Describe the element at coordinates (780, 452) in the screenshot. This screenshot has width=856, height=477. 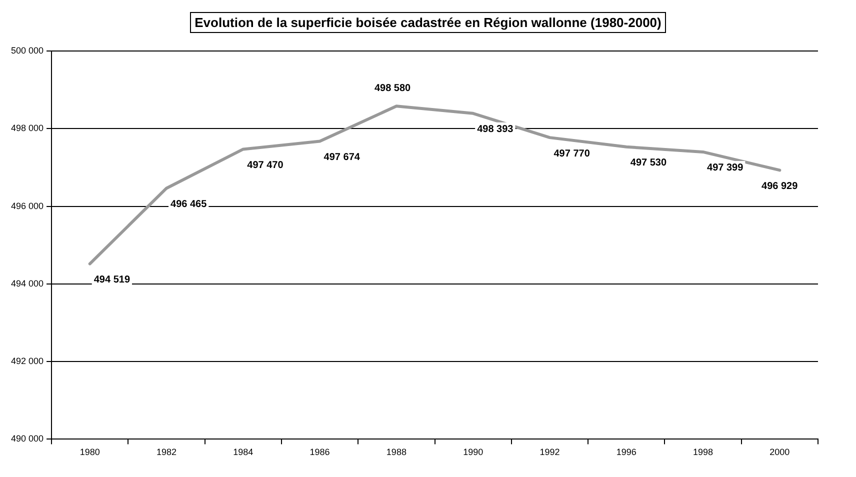
I see `x-tick-label: 2000` at that location.